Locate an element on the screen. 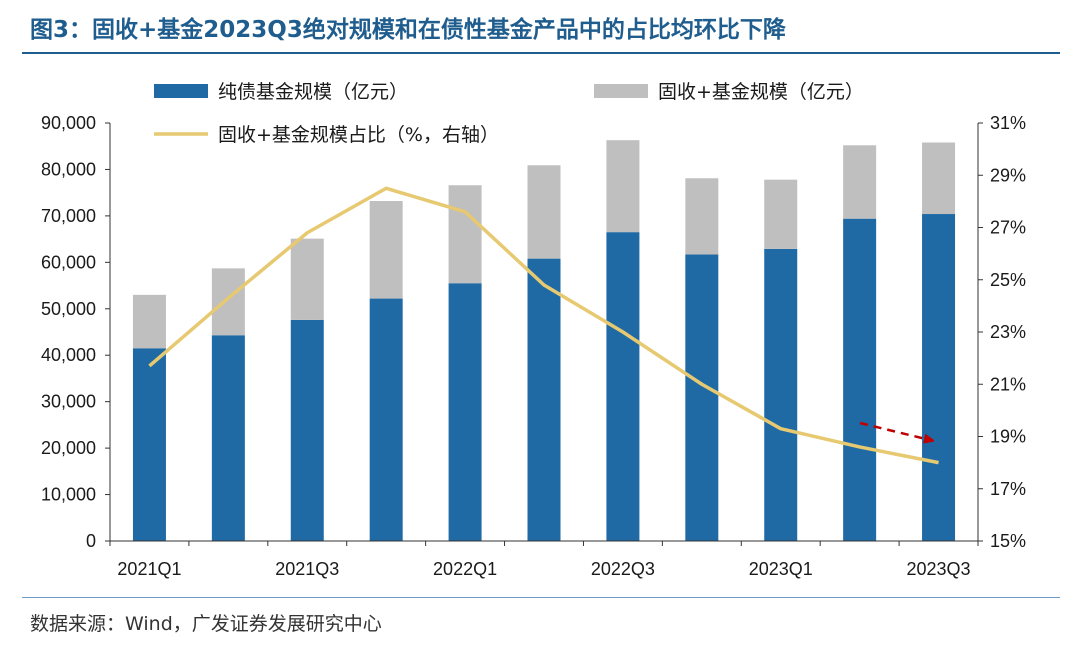 The height and width of the screenshot is (646, 1080). decline-arrow is located at coordinates (894, 430).